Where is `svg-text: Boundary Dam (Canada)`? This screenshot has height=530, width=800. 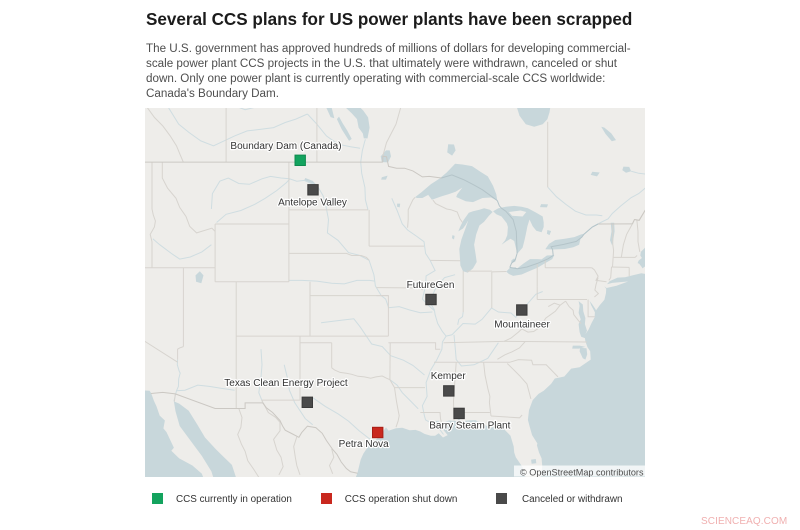
svg-text: Boundary Dam (Canada) is located at coordinates (285, 146).